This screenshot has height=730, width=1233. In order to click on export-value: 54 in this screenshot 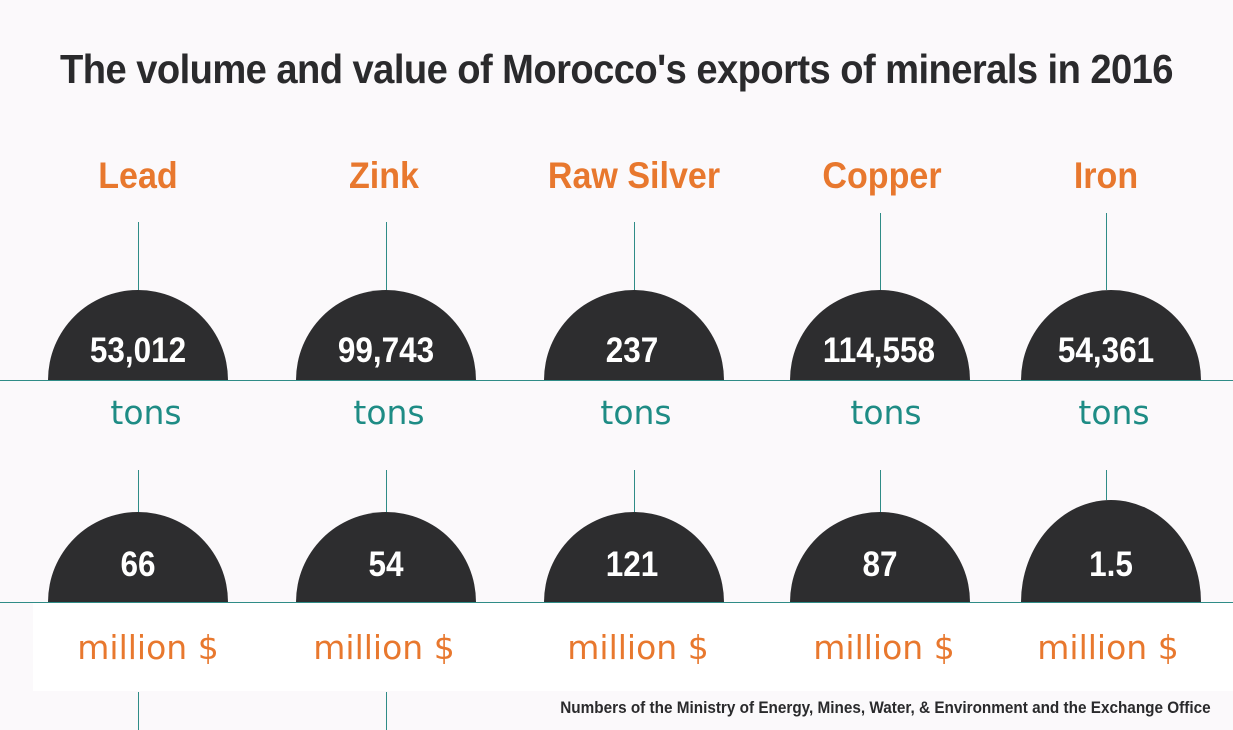, I will do `click(386, 564)`.